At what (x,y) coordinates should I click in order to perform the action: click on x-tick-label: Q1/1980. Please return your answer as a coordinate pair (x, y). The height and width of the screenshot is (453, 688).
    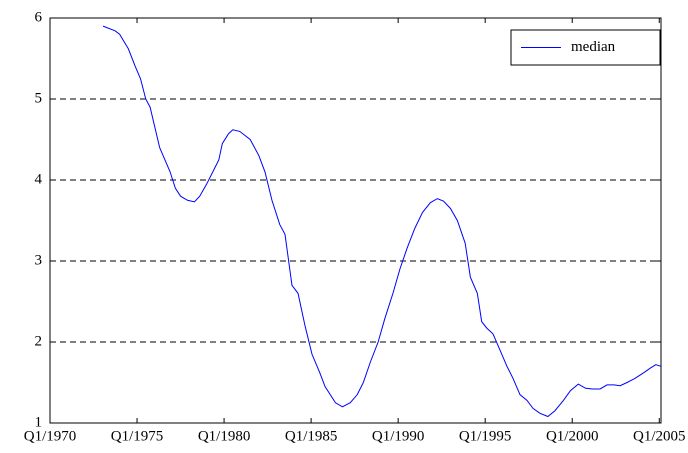
    Looking at the image, I should click on (224, 436).